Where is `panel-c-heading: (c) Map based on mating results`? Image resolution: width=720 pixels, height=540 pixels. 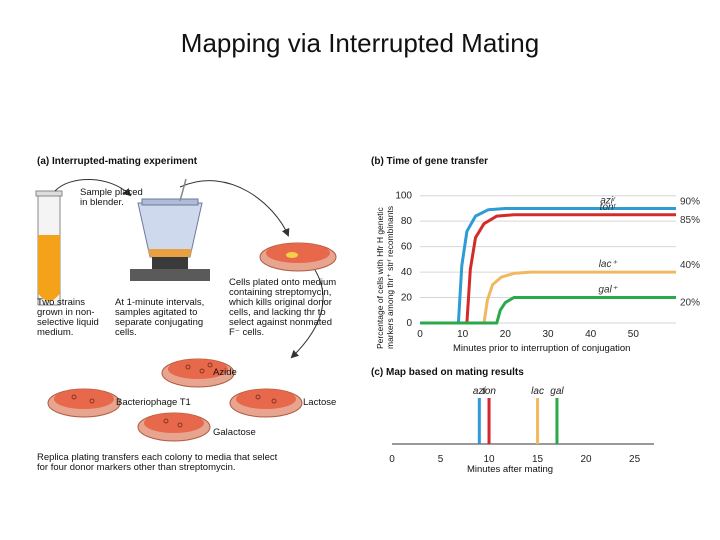
panel-c-heading: (c) Map based on mating results is located at coordinates (447, 372).